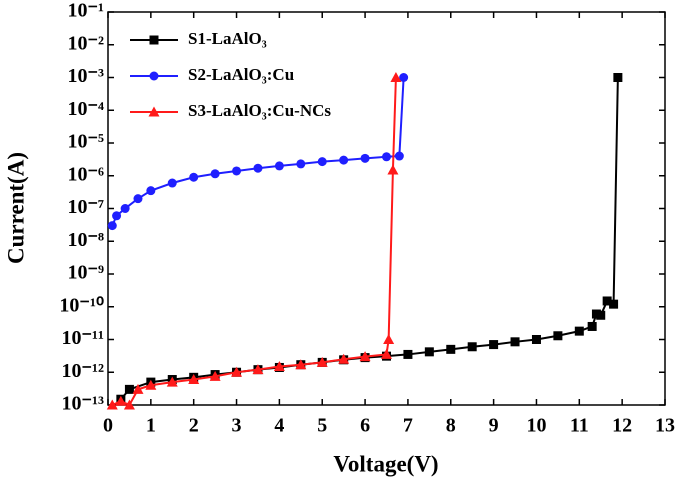  Describe the element at coordinates (227, 38) in the screenshot. I see `legend-label: S1-LaAlO₃` at that location.